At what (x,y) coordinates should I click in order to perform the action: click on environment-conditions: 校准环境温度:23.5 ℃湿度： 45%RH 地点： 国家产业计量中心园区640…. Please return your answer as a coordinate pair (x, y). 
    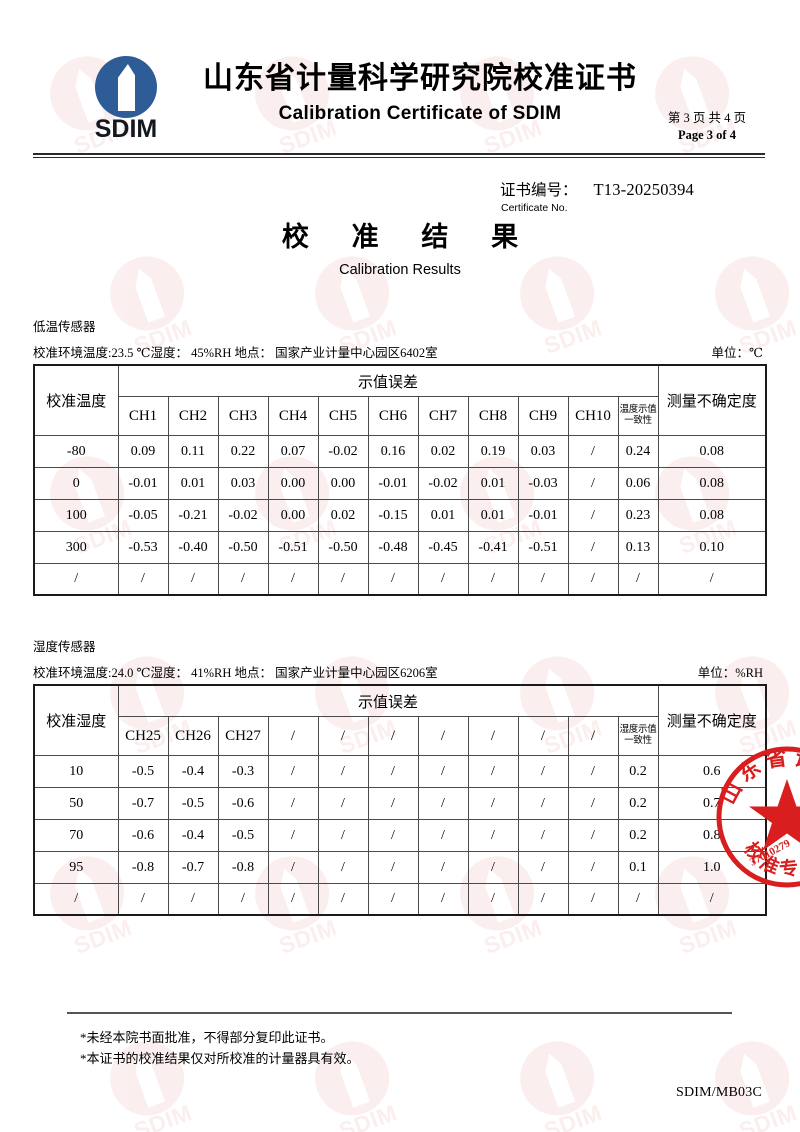
    Looking at the image, I should click on (235, 353).